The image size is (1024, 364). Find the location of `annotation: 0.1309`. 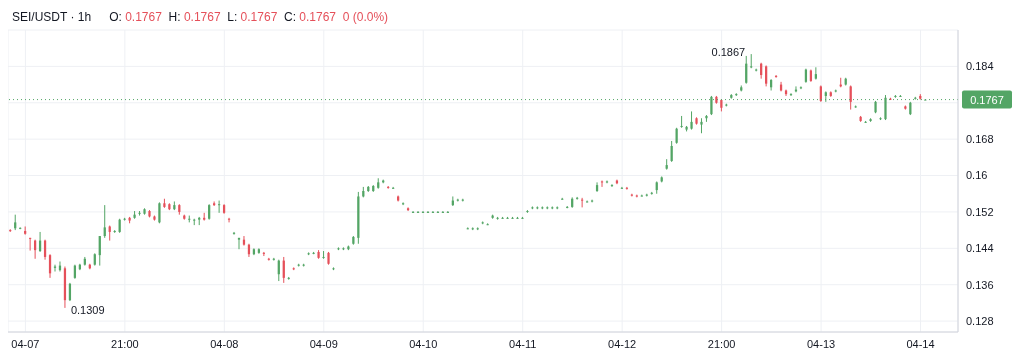

annotation: 0.1309 is located at coordinates (87, 309).